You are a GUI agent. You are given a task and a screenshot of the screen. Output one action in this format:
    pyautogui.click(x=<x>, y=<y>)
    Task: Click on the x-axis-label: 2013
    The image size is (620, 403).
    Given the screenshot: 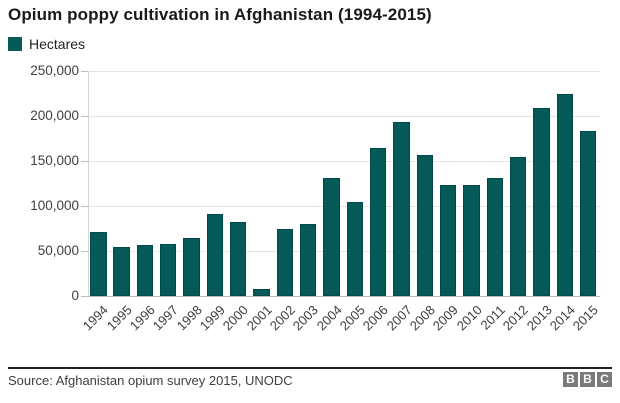 What is the action you would take?
    pyautogui.click(x=539, y=318)
    